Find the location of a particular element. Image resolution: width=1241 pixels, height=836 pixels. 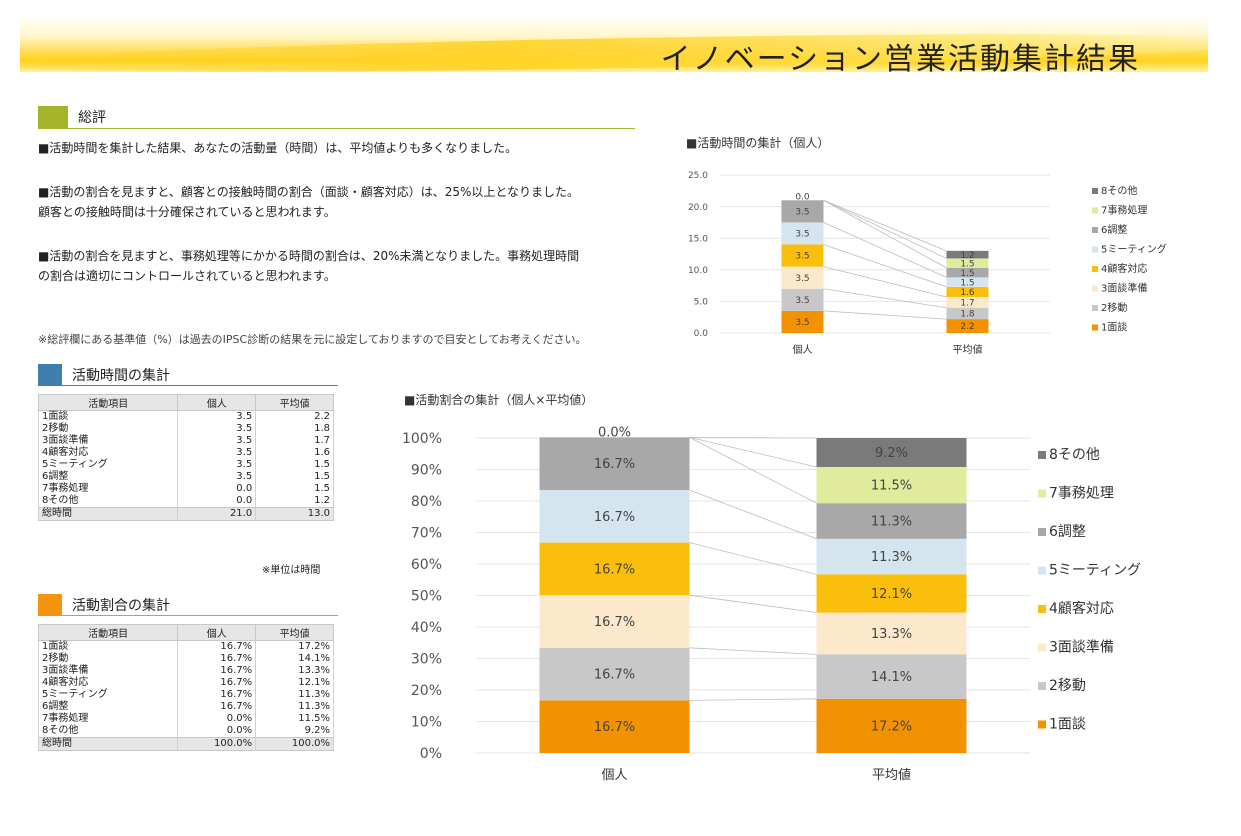

table-row: 1面談 3.5 2.2 is located at coordinates (185, 416).